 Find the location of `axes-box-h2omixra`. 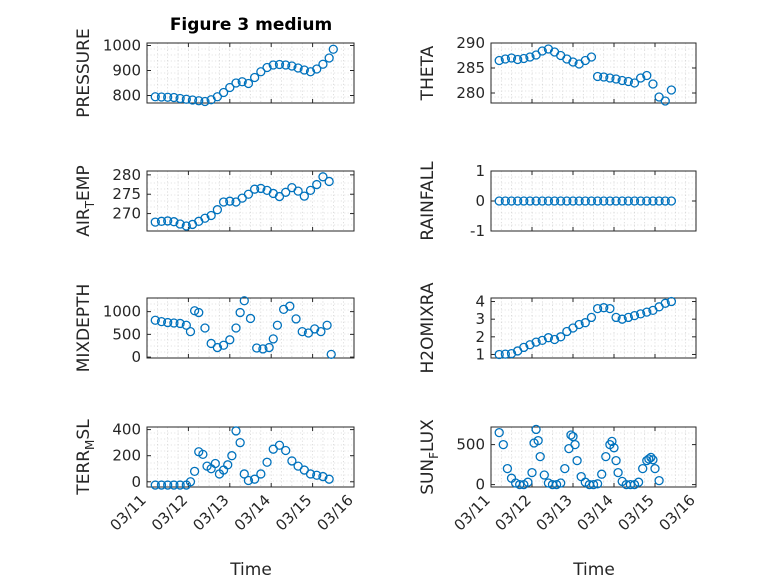

axes-box-h2omixra is located at coordinates (593, 328).